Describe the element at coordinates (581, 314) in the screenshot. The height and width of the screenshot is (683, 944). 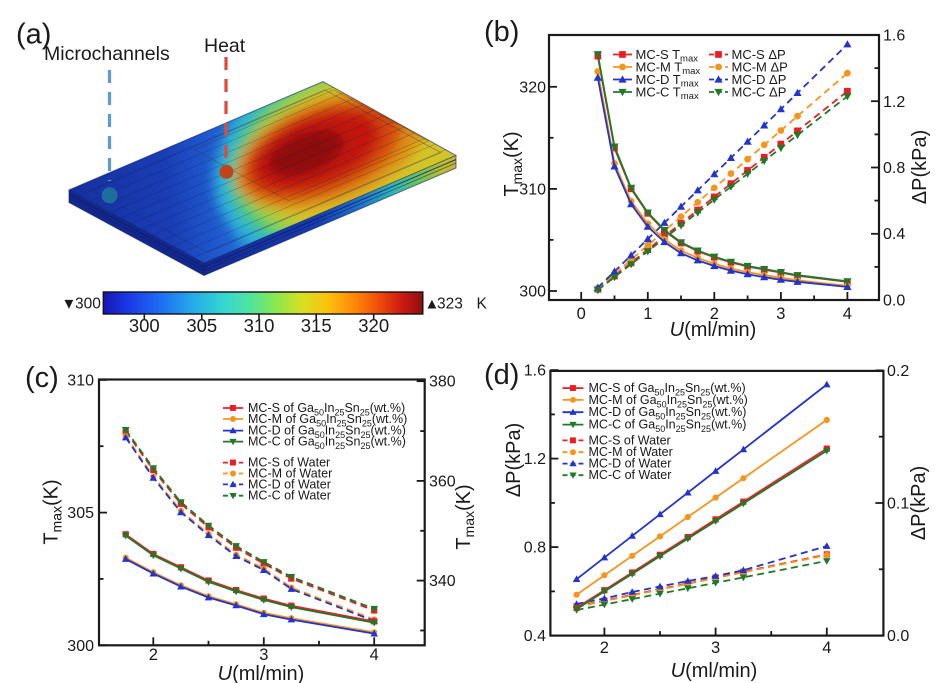
I see `svg-text: 0` at that location.